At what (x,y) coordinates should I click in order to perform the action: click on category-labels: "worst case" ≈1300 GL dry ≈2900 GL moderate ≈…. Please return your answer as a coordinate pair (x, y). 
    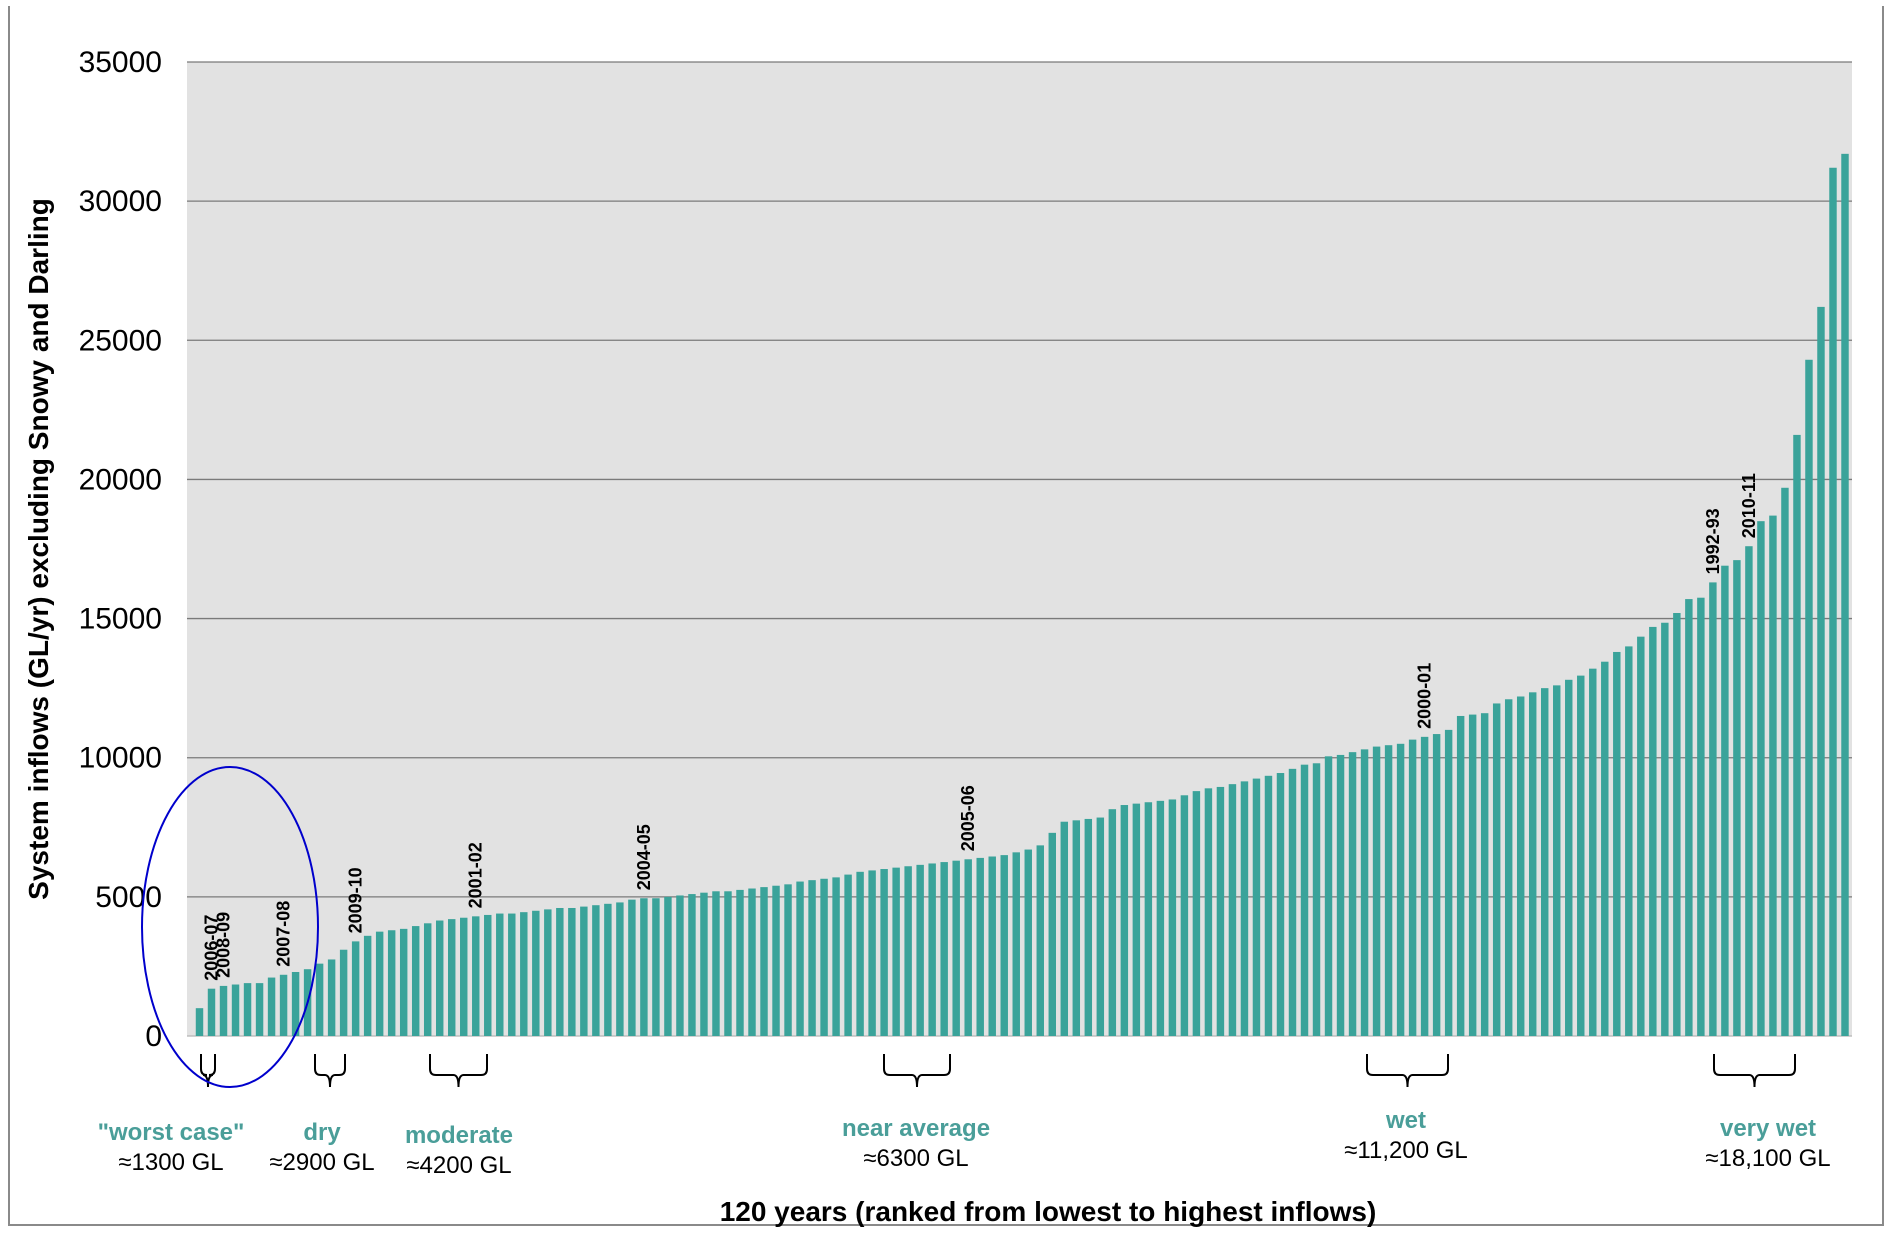
    Looking at the image, I should click on (964, 1143).